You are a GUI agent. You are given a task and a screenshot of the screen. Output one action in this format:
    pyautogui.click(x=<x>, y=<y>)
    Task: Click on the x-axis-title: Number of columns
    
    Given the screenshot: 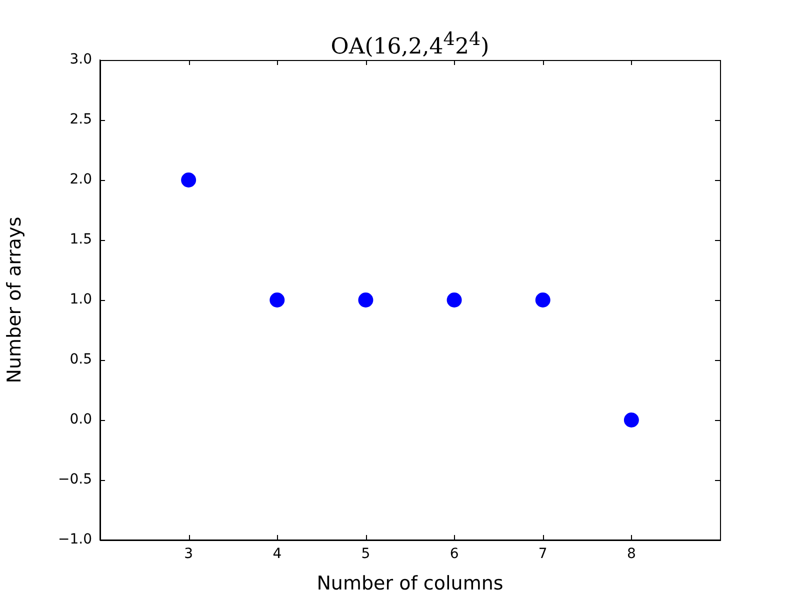 What is the action you would take?
    pyautogui.click(x=410, y=583)
    